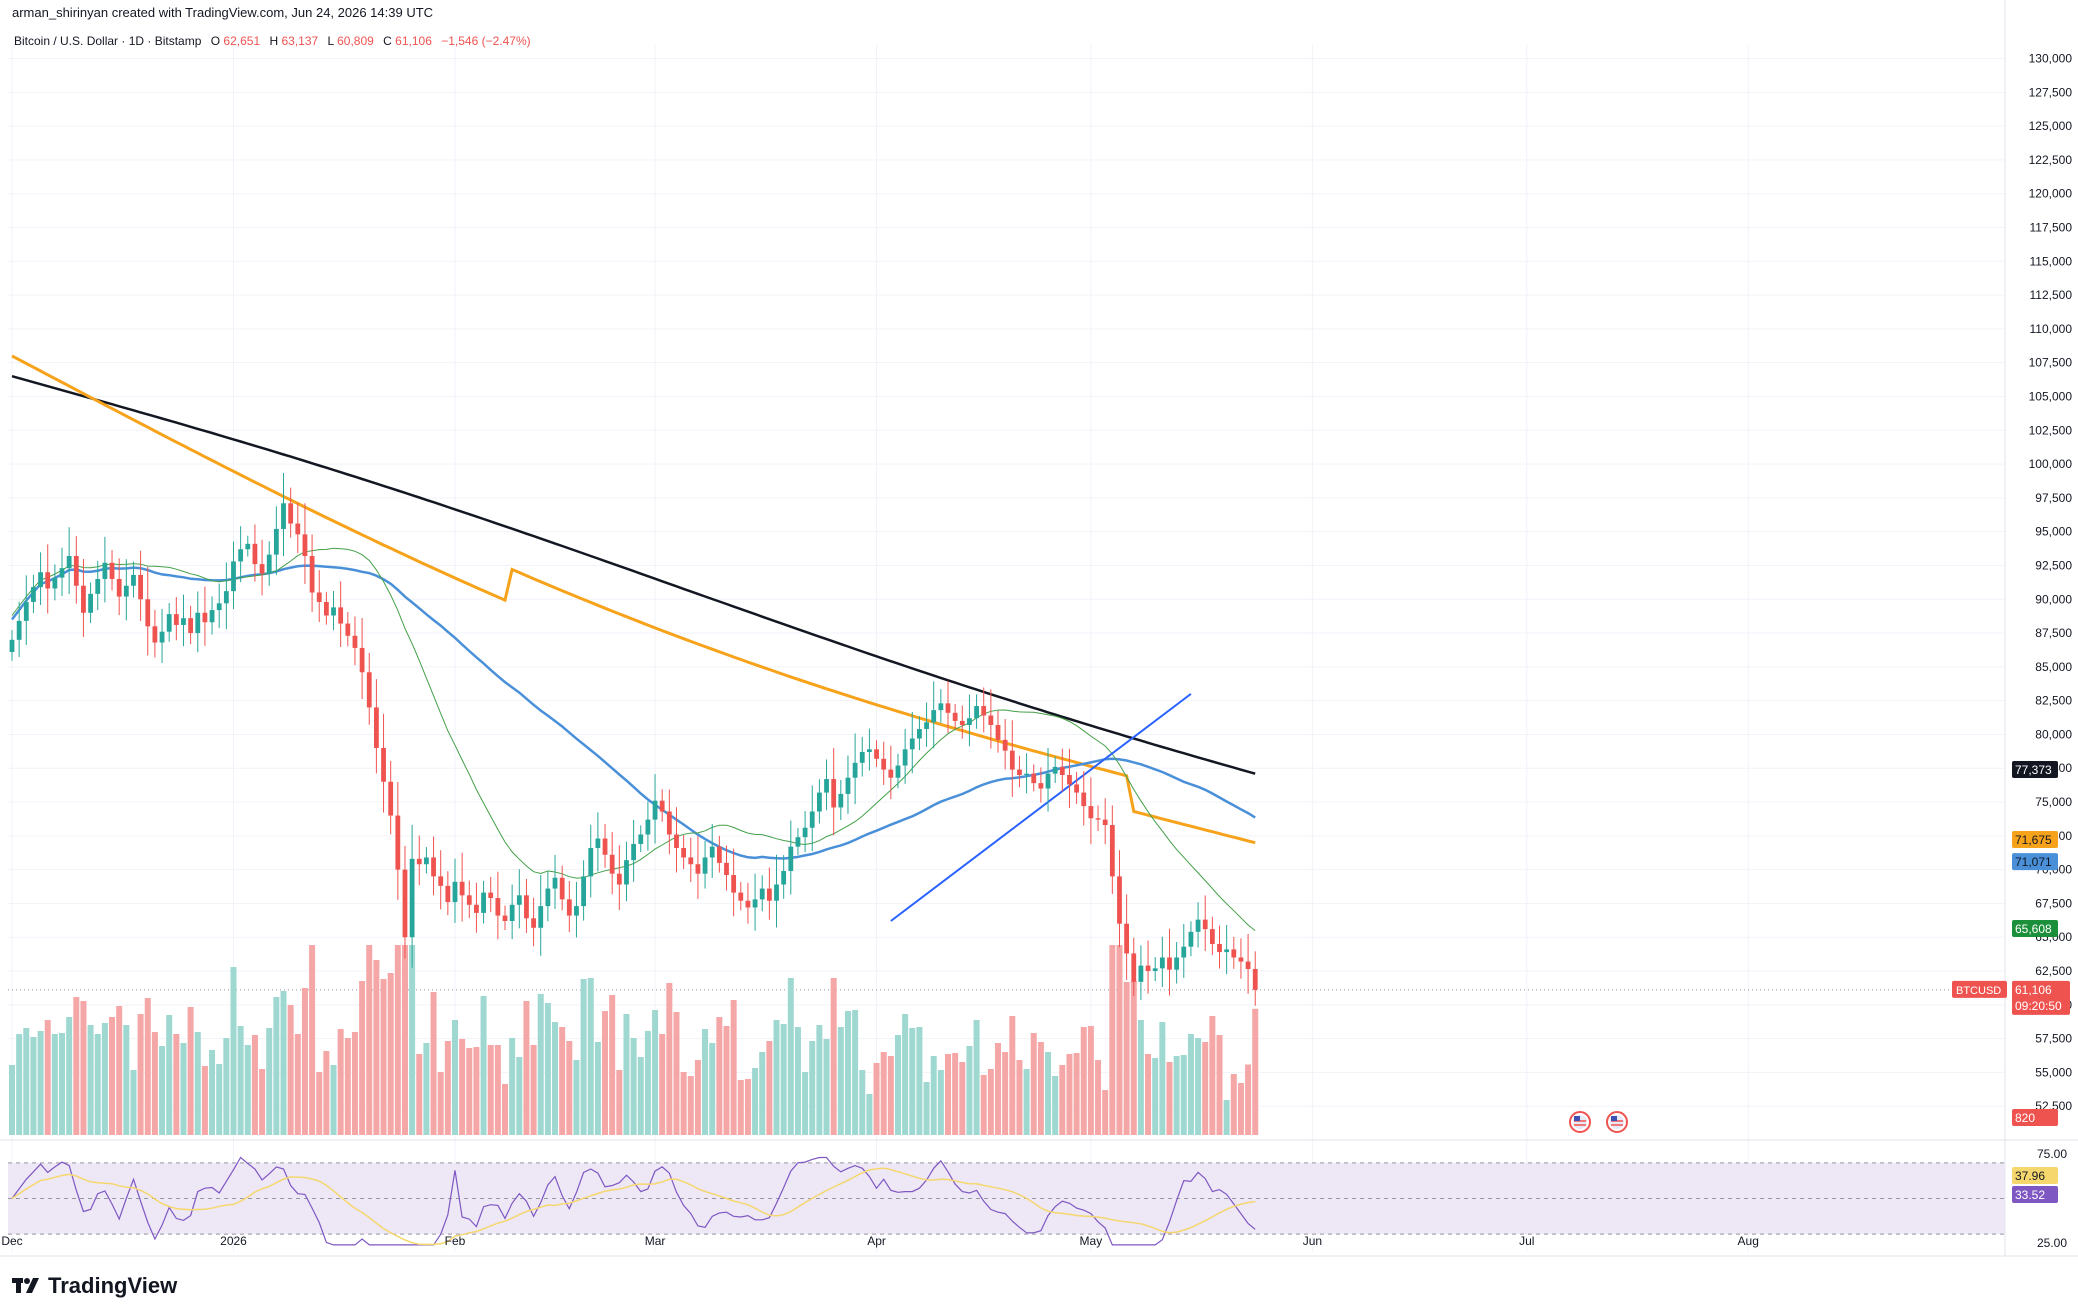 The height and width of the screenshot is (1314, 2078). Describe the element at coordinates (2053, 903) in the screenshot. I see `price-tick-label: 67,500` at that location.